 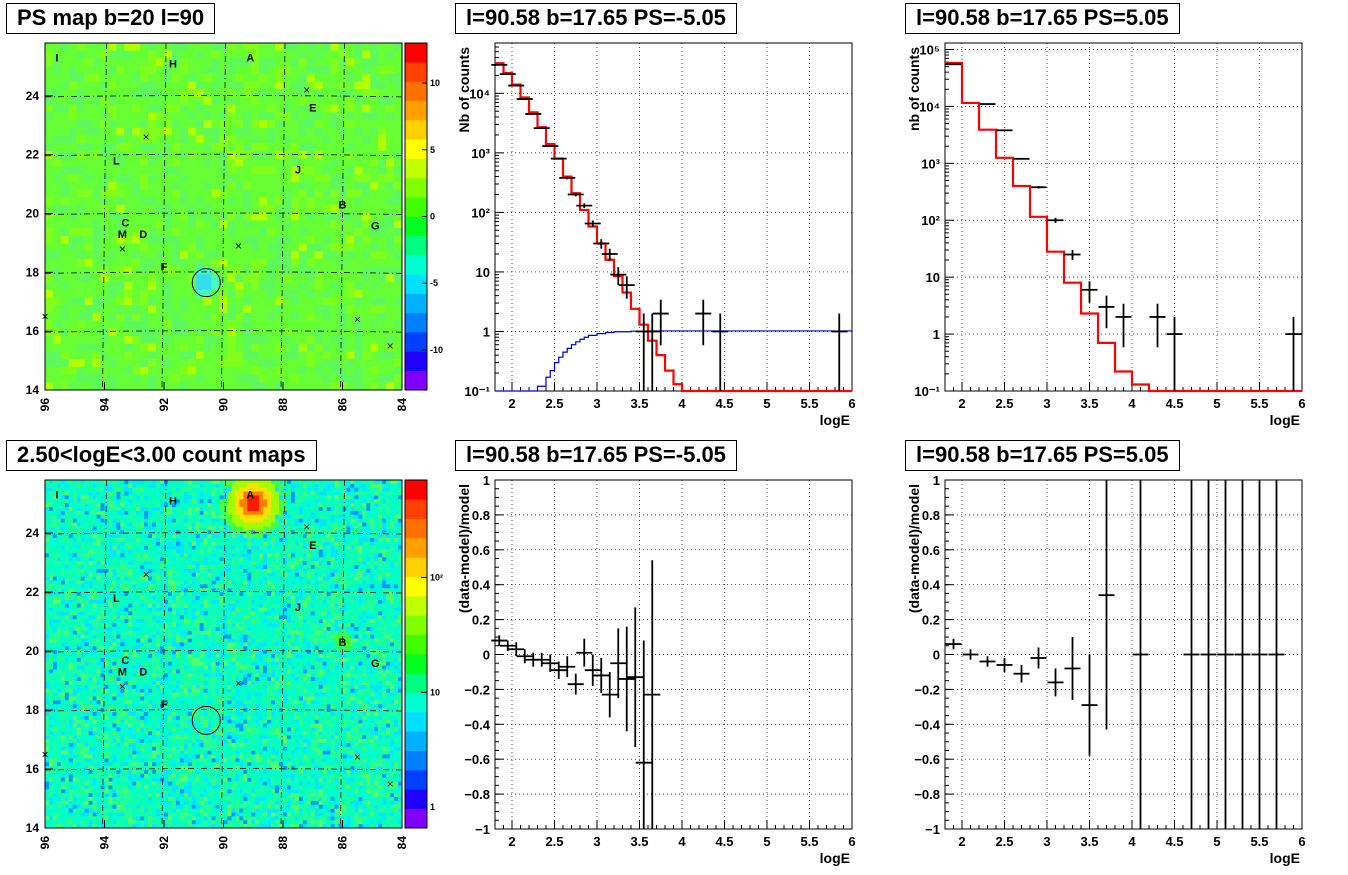 What do you see at coordinates (724, 403) in the screenshot?
I see `spec_neg-x-tick-label: 4.5` at bounding box center [724, 403].